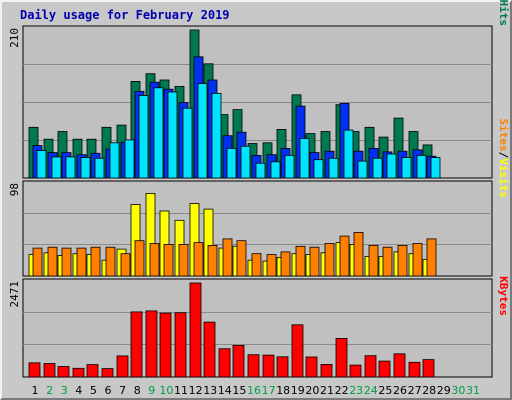 The width and height of the screenshot is (512, 400). I want to click on y-max-label: 2471, so click(14, 294).